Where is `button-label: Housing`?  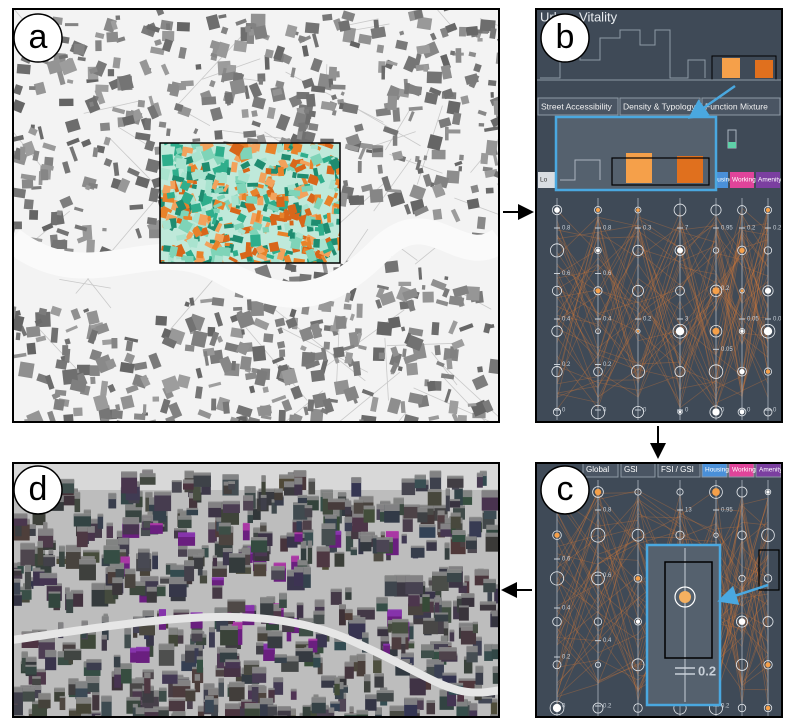 button-label: Housing is located at coordinates (721, 180).